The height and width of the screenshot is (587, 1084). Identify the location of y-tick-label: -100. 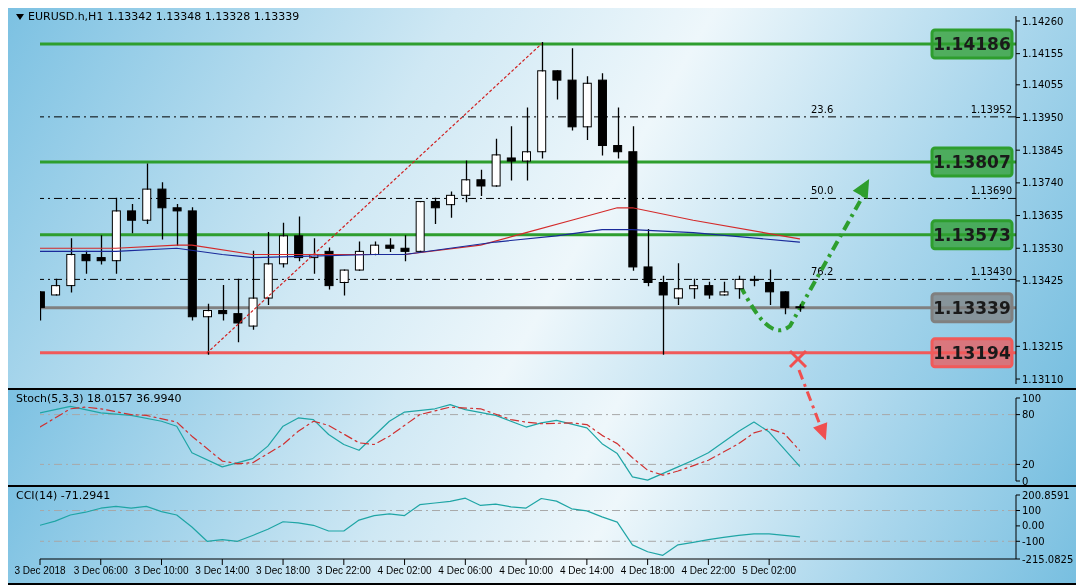
(1033, 541).